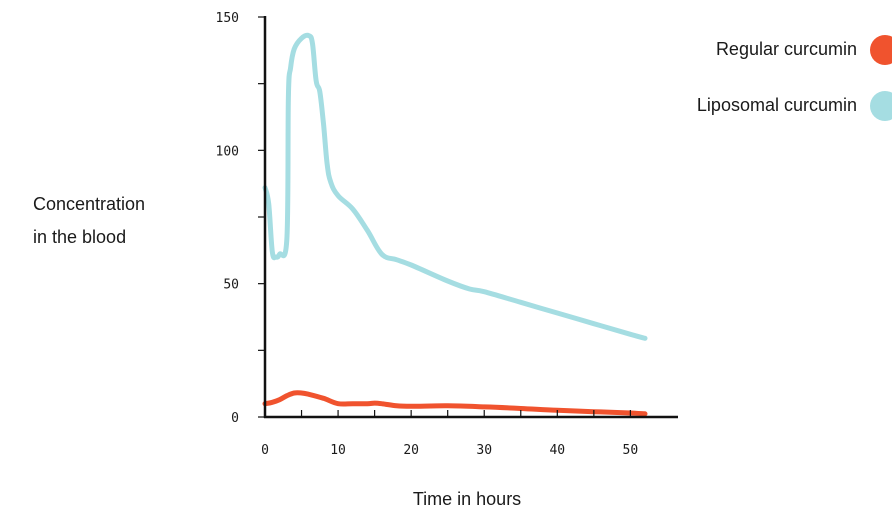  I want to click on y-axis-title-line: in the blood, so click(79, 237).